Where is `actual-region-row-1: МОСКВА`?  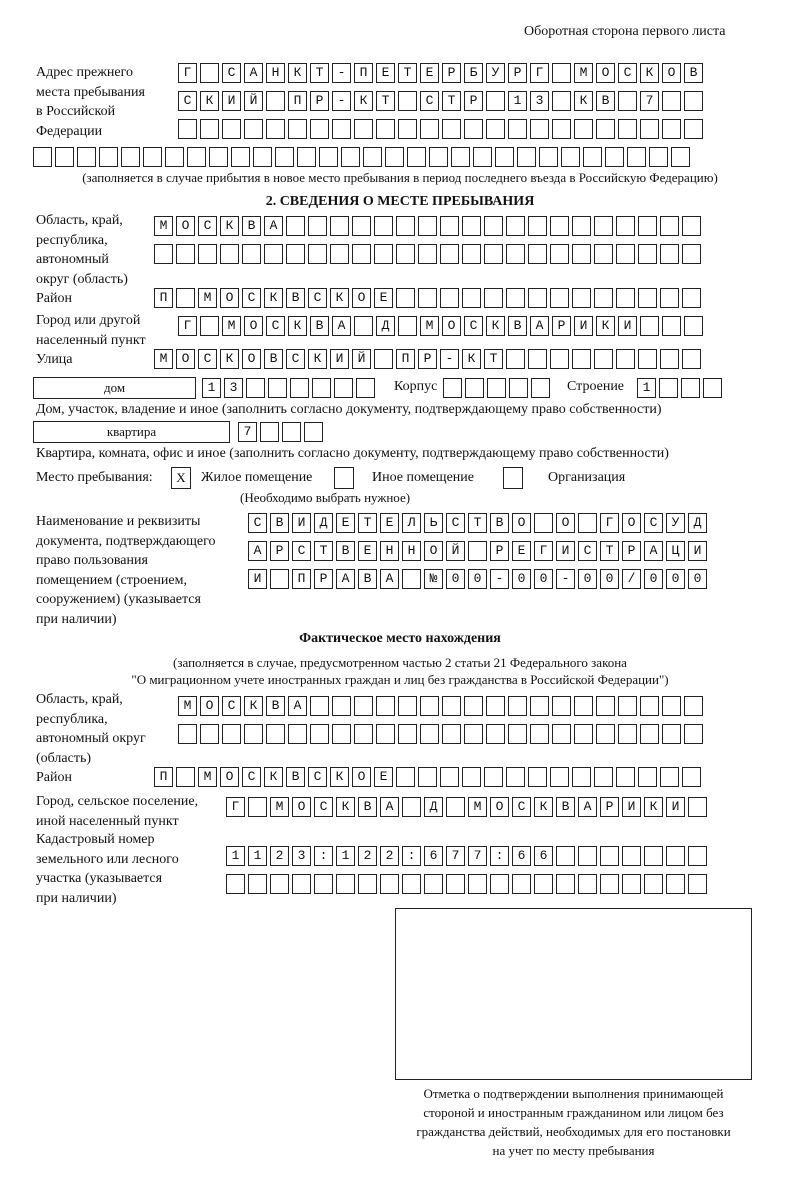 actual-region-row-1: МОСКВА is located at coordinates (440, 706).